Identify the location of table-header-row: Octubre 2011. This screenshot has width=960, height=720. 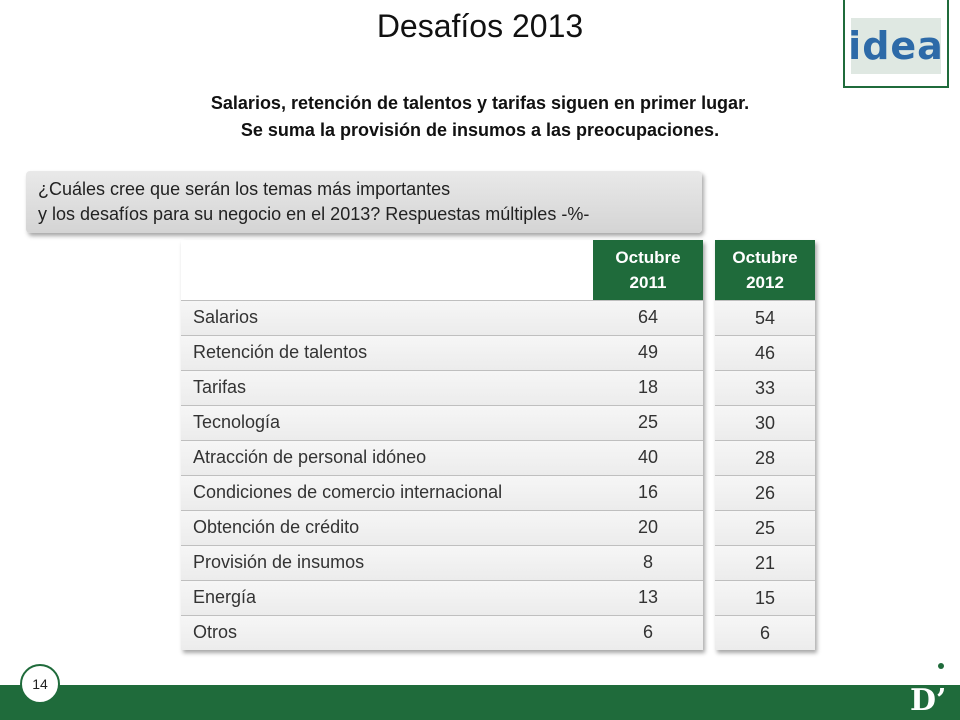
(442, 270).